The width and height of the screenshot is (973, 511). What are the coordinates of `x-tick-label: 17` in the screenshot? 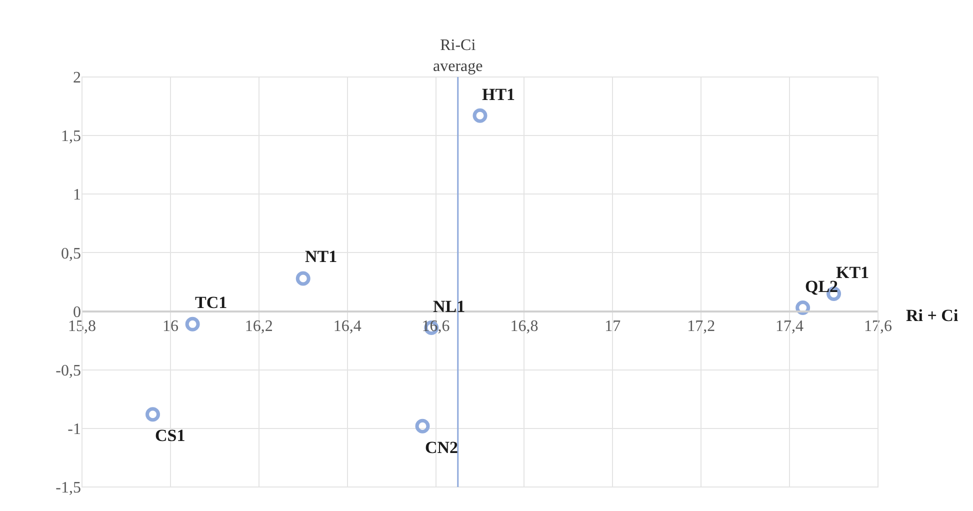 It's located at (612, 327).